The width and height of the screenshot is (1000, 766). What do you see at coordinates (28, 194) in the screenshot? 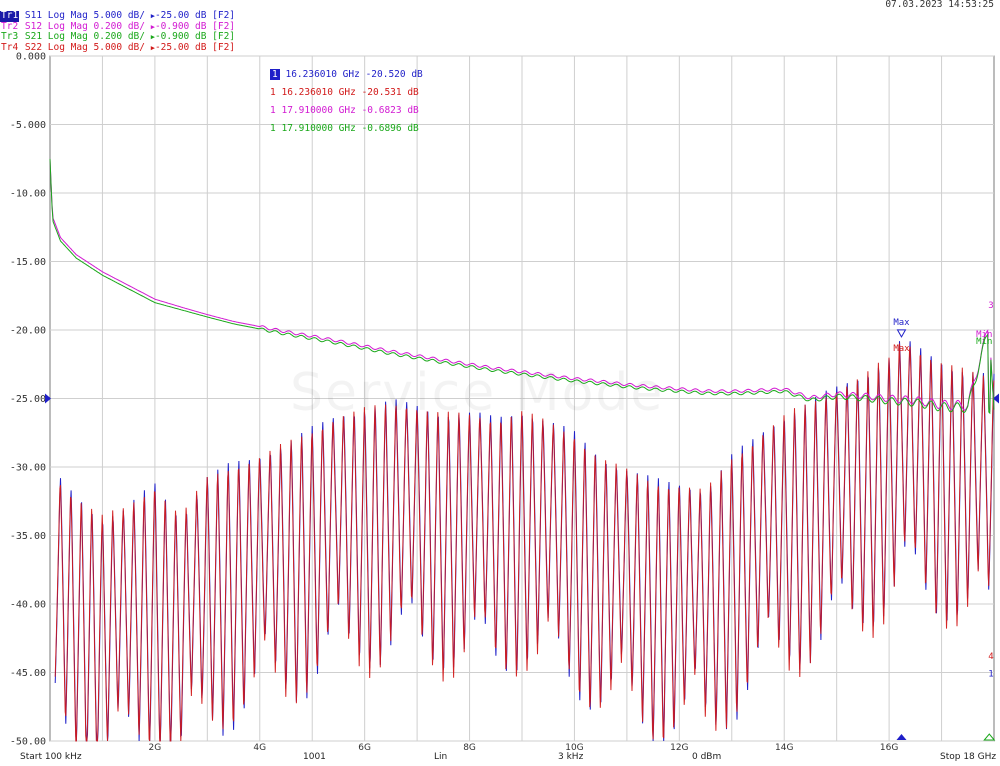
I see `y-tick-label: -10.00` at bounding box center [28, 194].